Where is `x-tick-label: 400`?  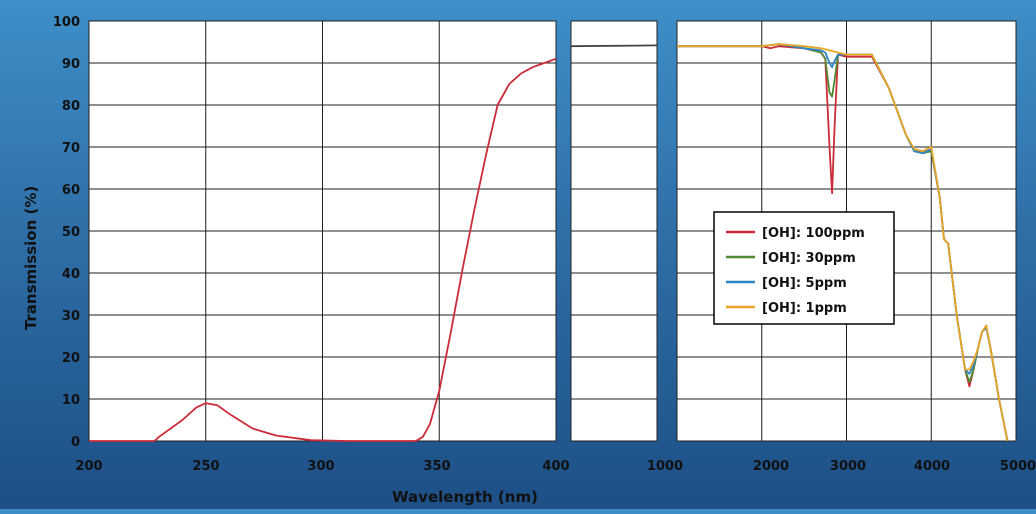 x-tick-label: 400 is located at coordinates (555, 466).